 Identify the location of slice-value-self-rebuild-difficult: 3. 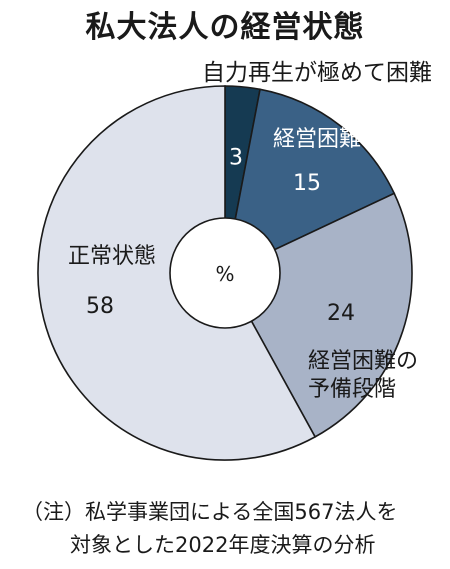
(236, 158).